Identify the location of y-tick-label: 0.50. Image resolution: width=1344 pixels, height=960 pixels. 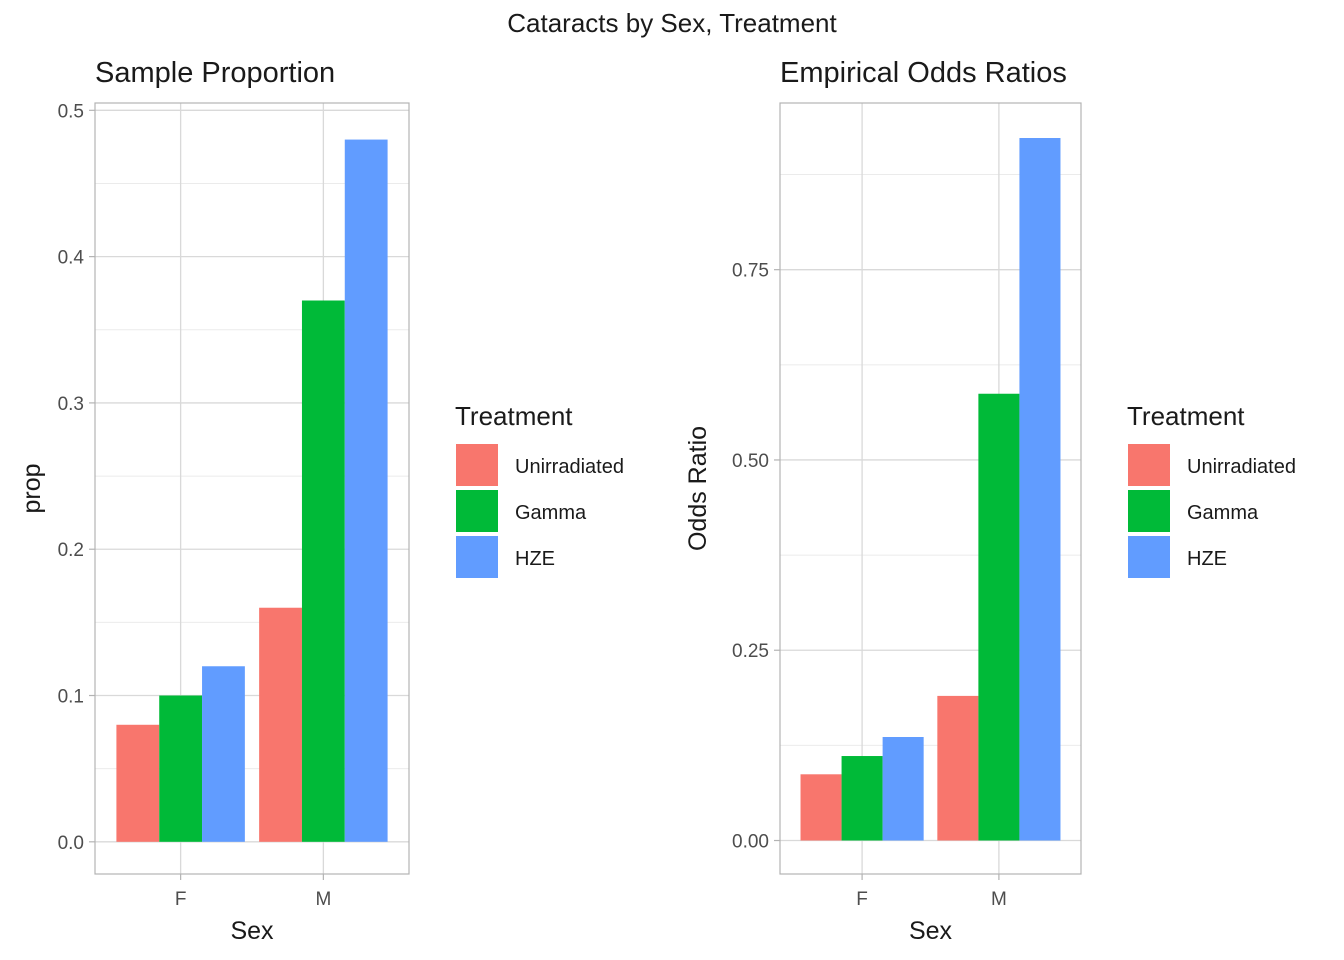
(750, 461).